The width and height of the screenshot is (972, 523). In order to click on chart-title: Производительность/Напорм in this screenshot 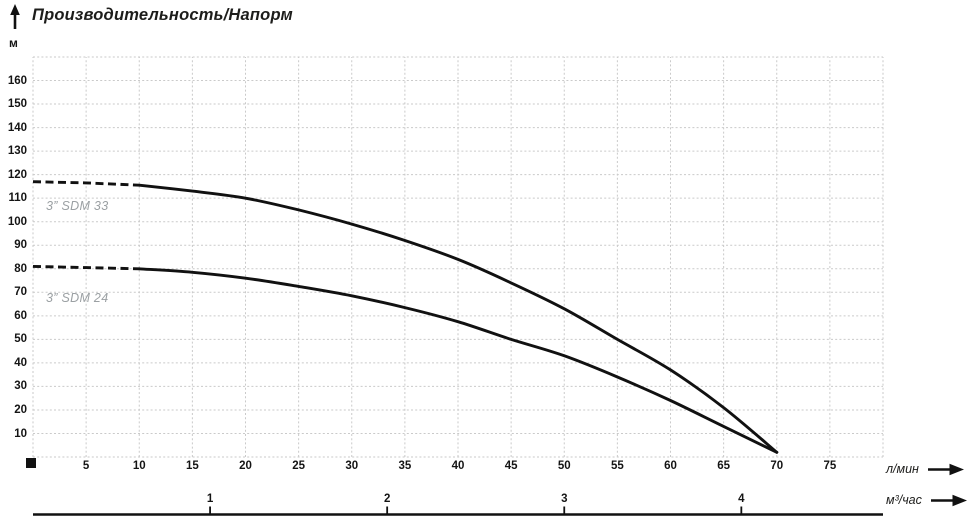, I will do `click(162, 15)`.